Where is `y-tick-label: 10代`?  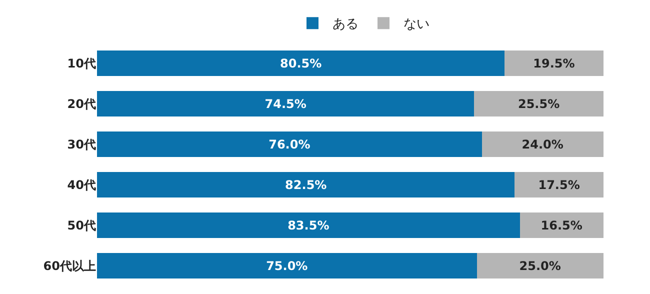 y-tick-label: 10代 is located at coordinates (81, 63).